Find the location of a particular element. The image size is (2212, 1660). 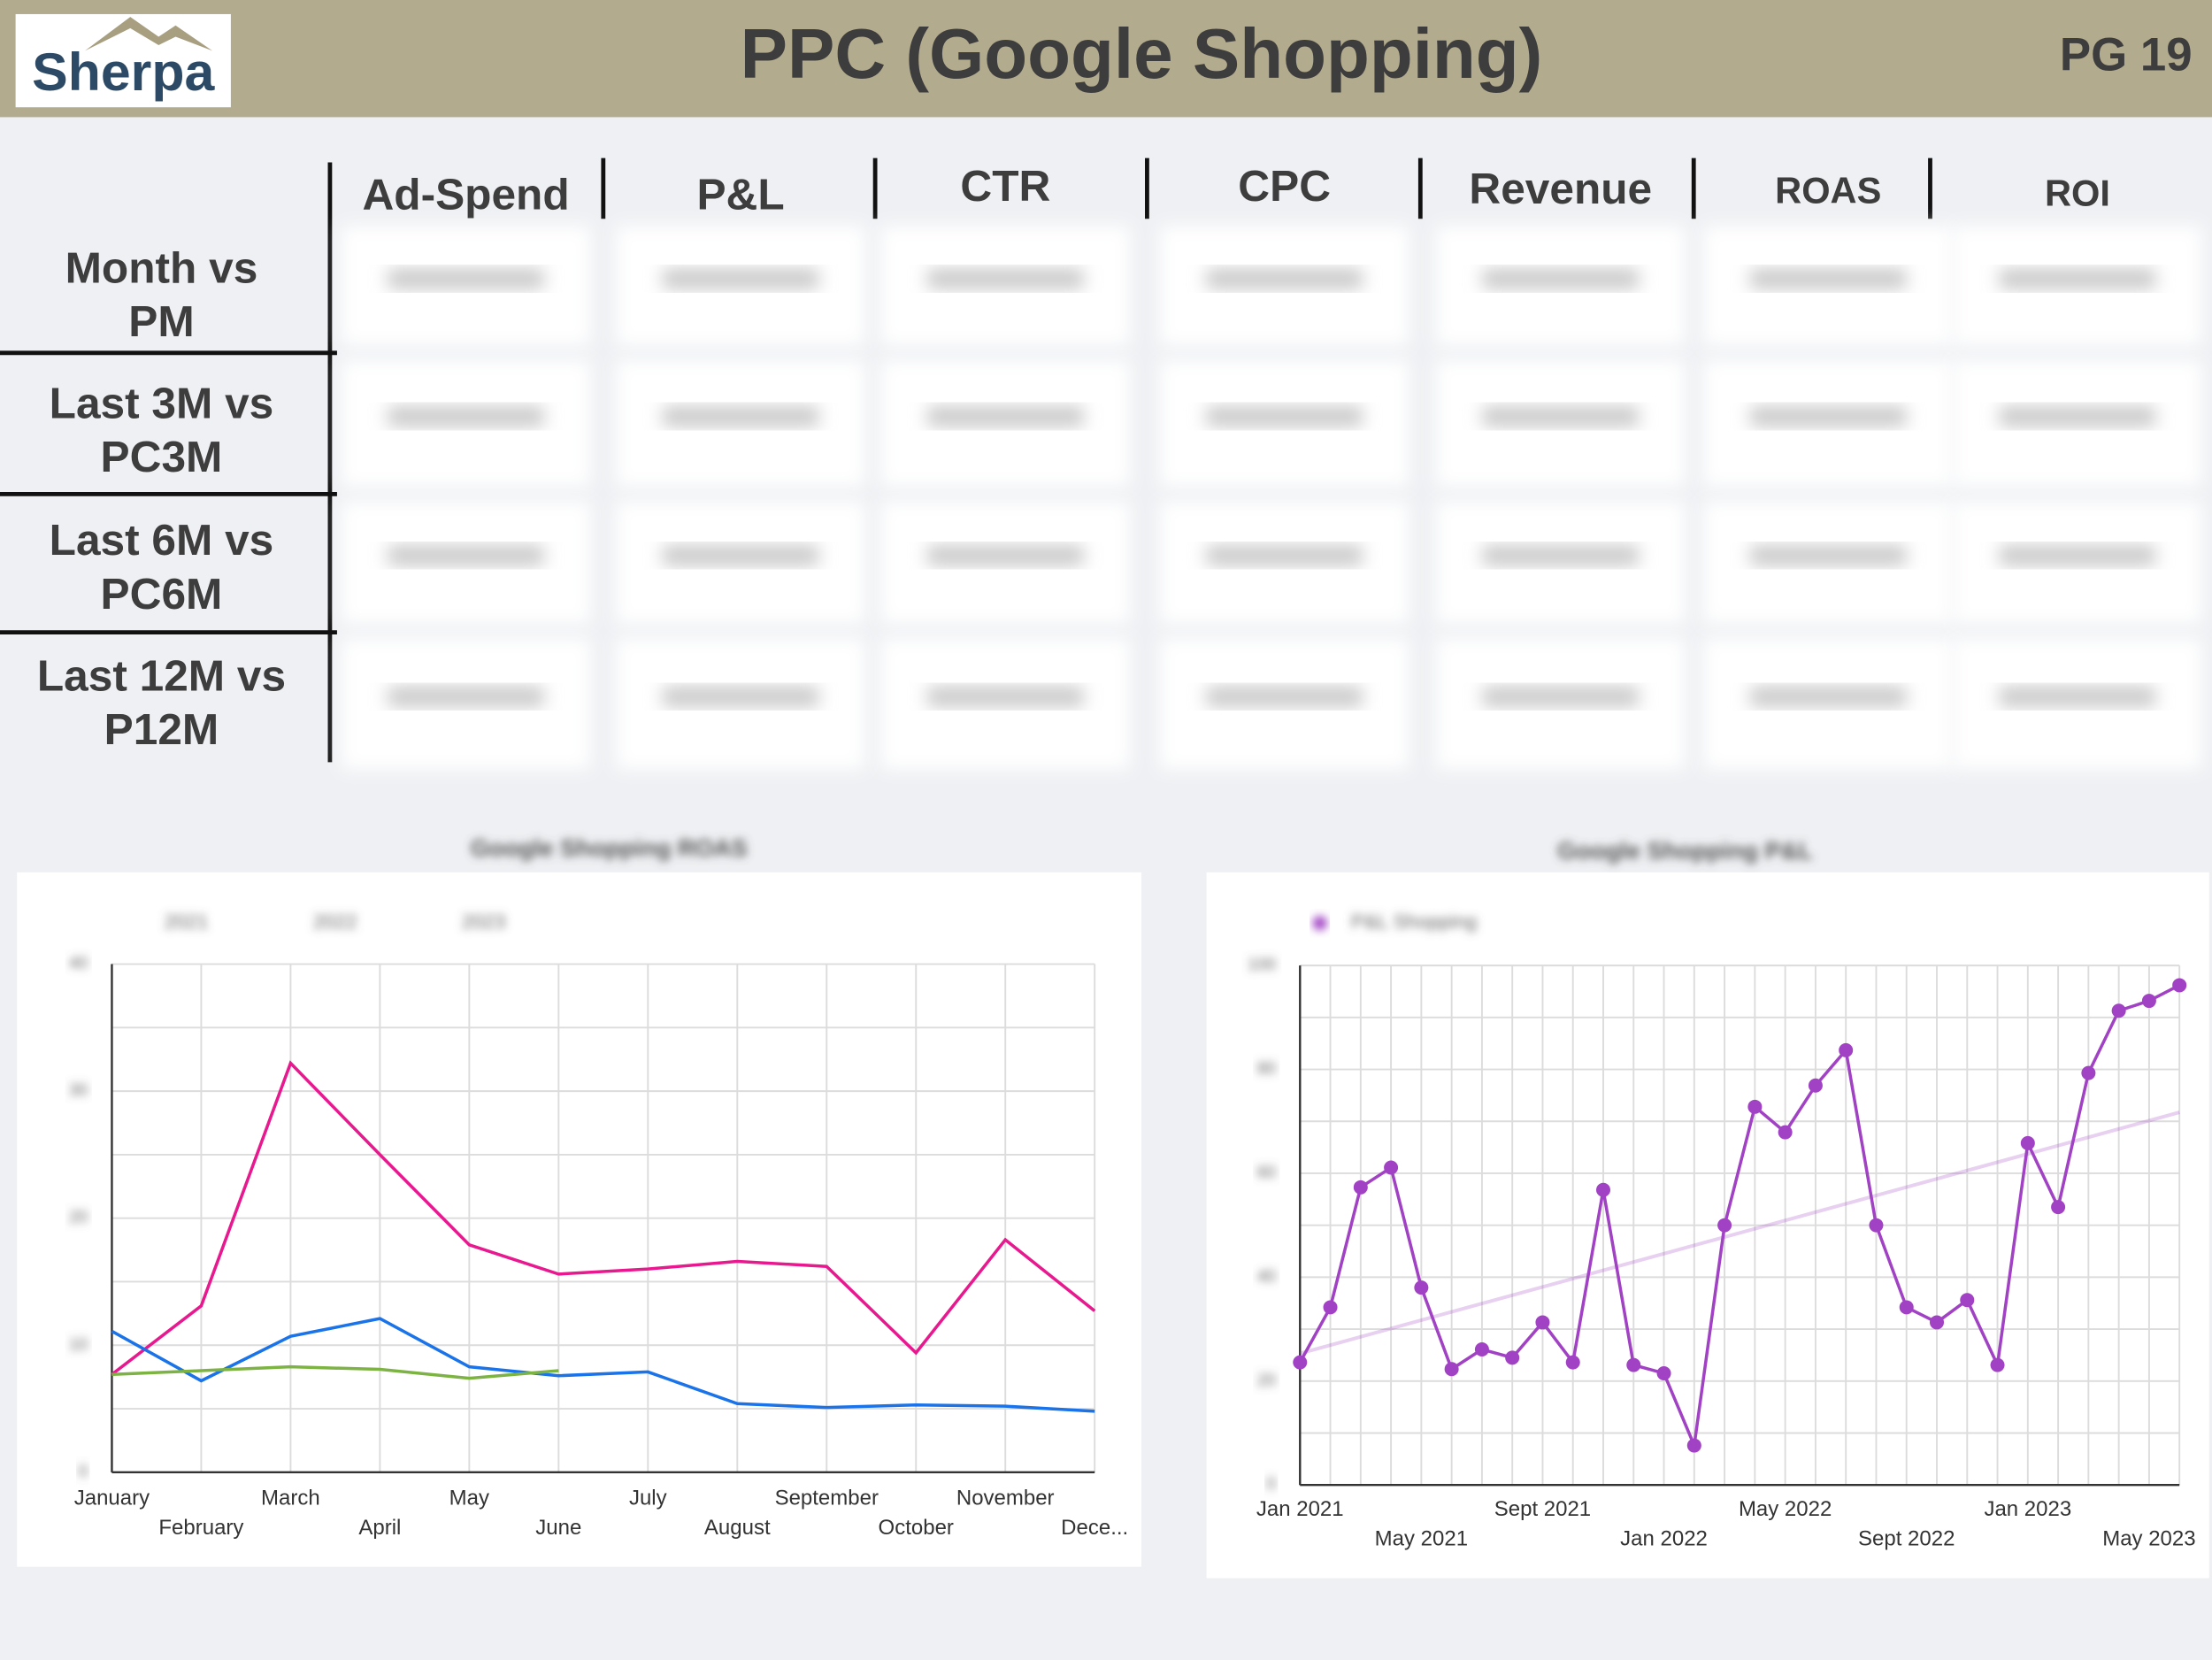

x-tick-label: October is located at coordinates (917, 1528).